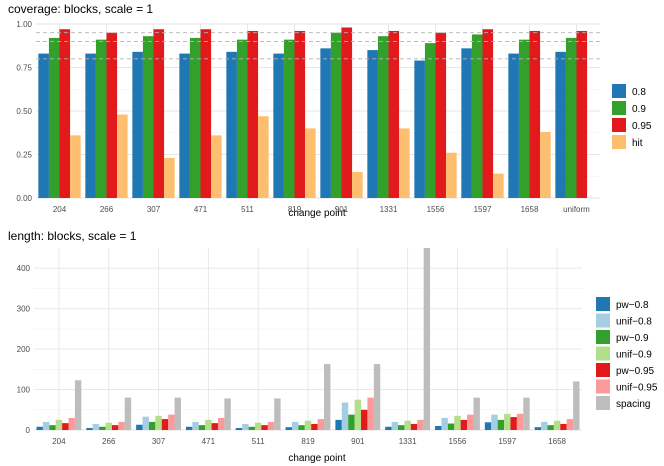 This screenshot has height=466, width=664. What do you see at coordinates (483, 209) in the screenshot?
I see `x-tick-label: 1597` at bounding box center [483, 209].